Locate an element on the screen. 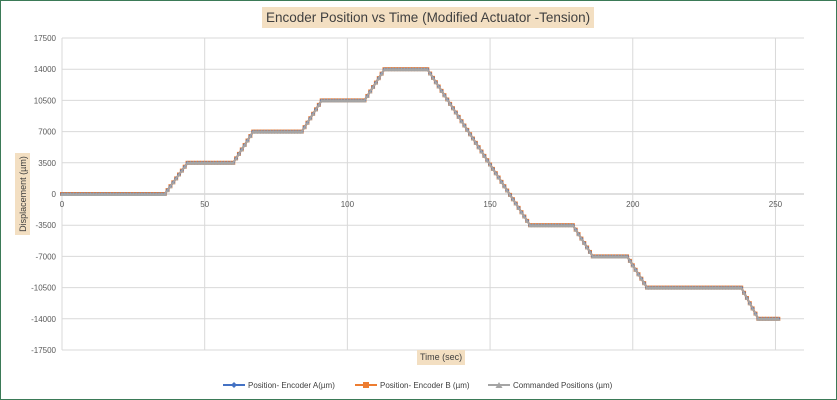  x-tick-label: 150 is located at coordinates (490, 204).